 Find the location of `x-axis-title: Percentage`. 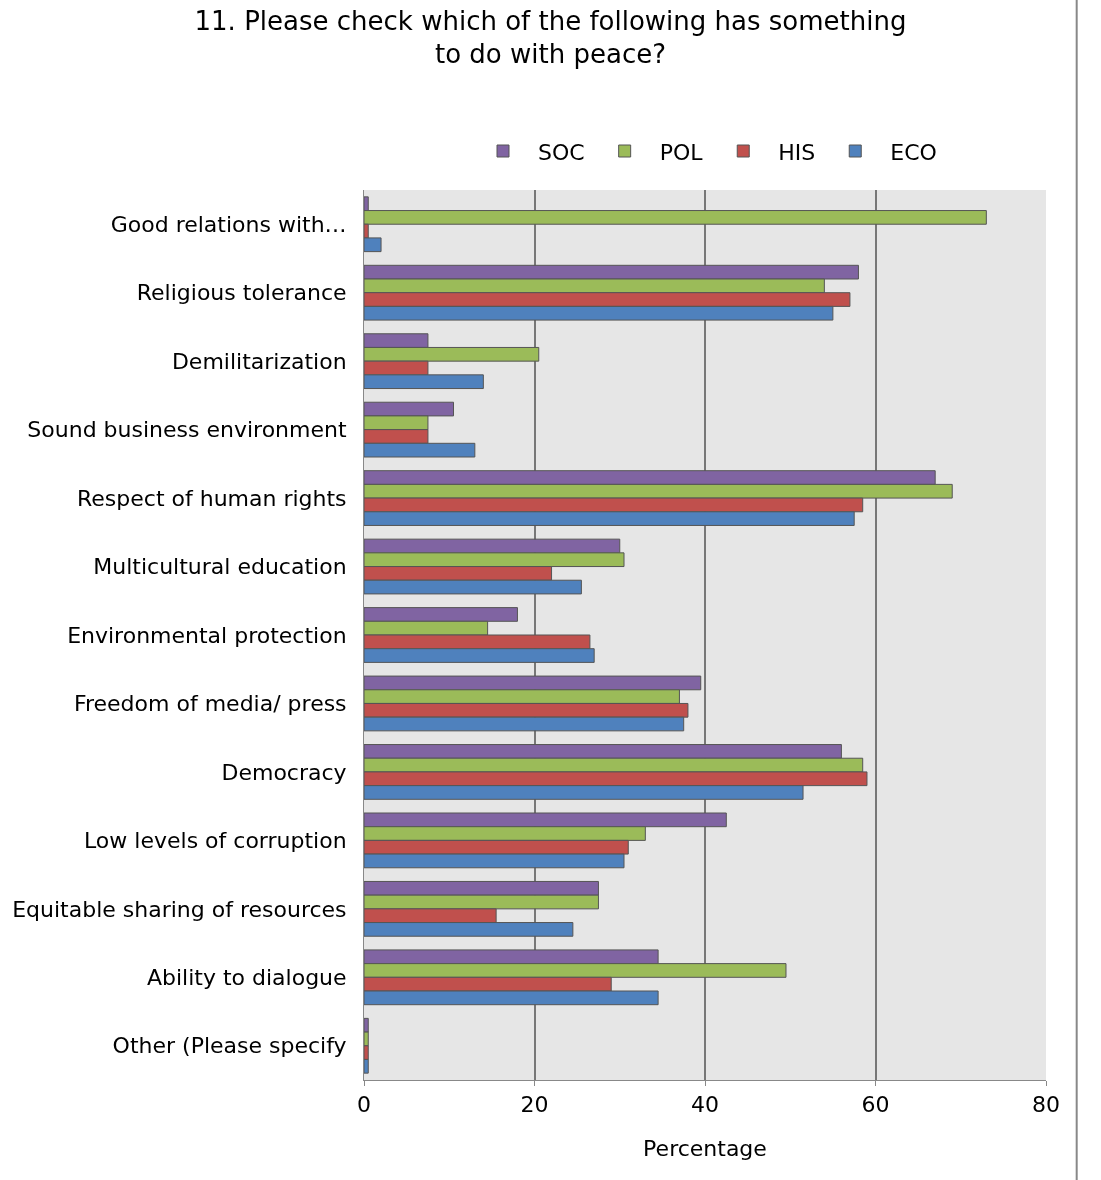

x-axis-title: Percentage is located at coordinates (705, 1148).